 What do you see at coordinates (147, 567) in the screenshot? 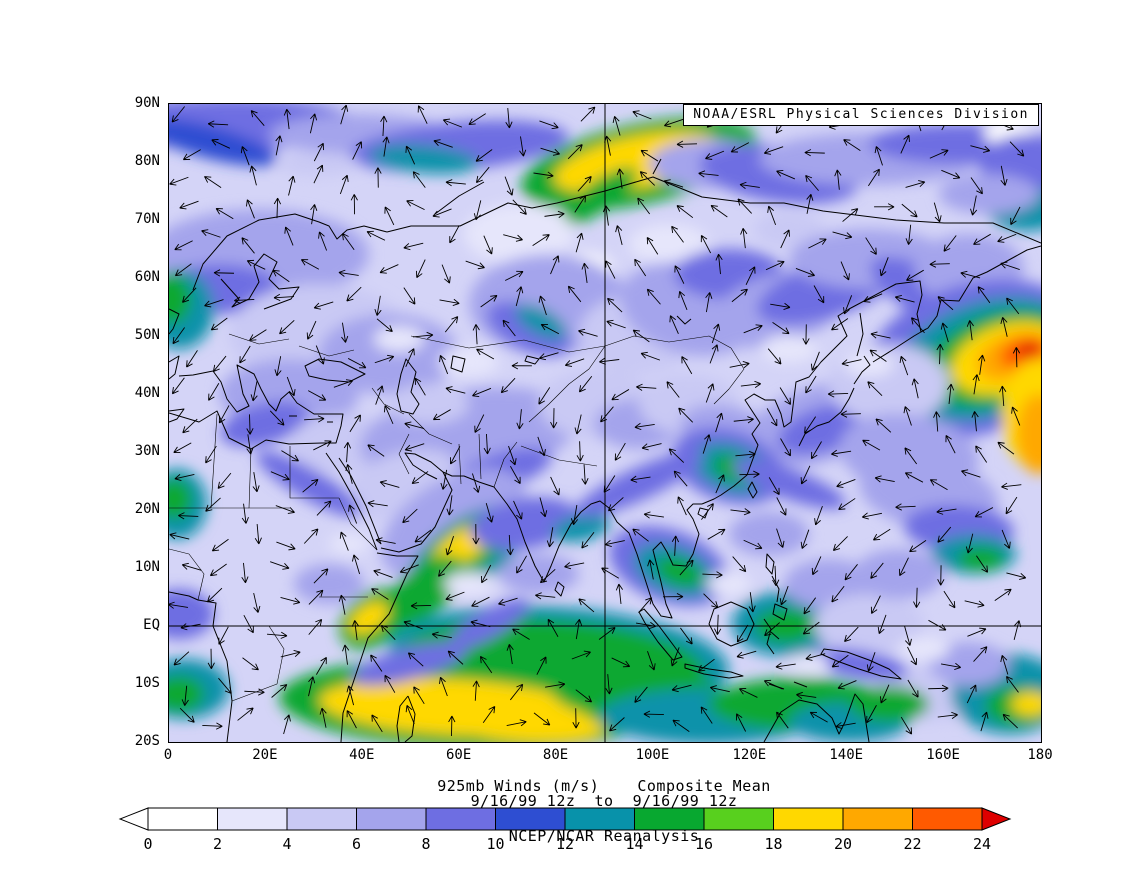
I see `lat-tick-label: 10N` at bounding box center [147, 567].